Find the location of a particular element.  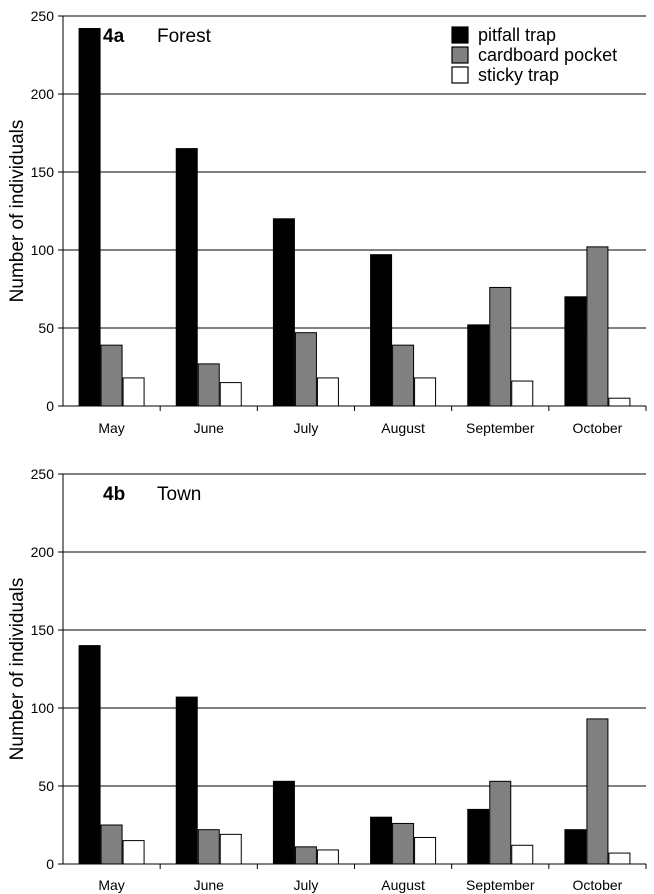

panel-label: 4a is located at coordinates (114, 36).